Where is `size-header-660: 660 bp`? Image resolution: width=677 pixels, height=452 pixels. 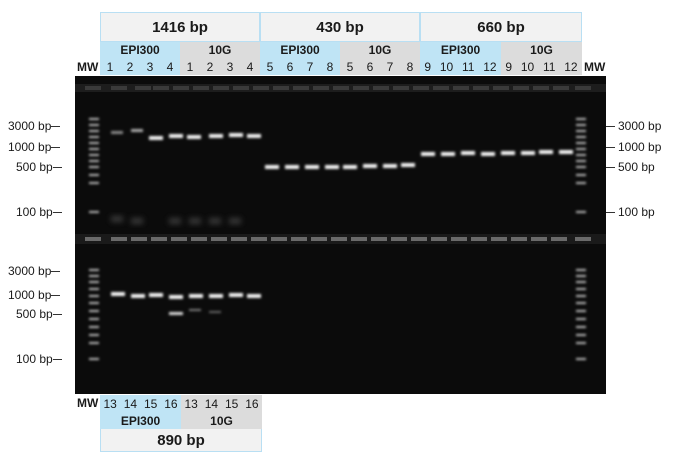 size-header-660: 660 bp is located at coordinates (501, 27).